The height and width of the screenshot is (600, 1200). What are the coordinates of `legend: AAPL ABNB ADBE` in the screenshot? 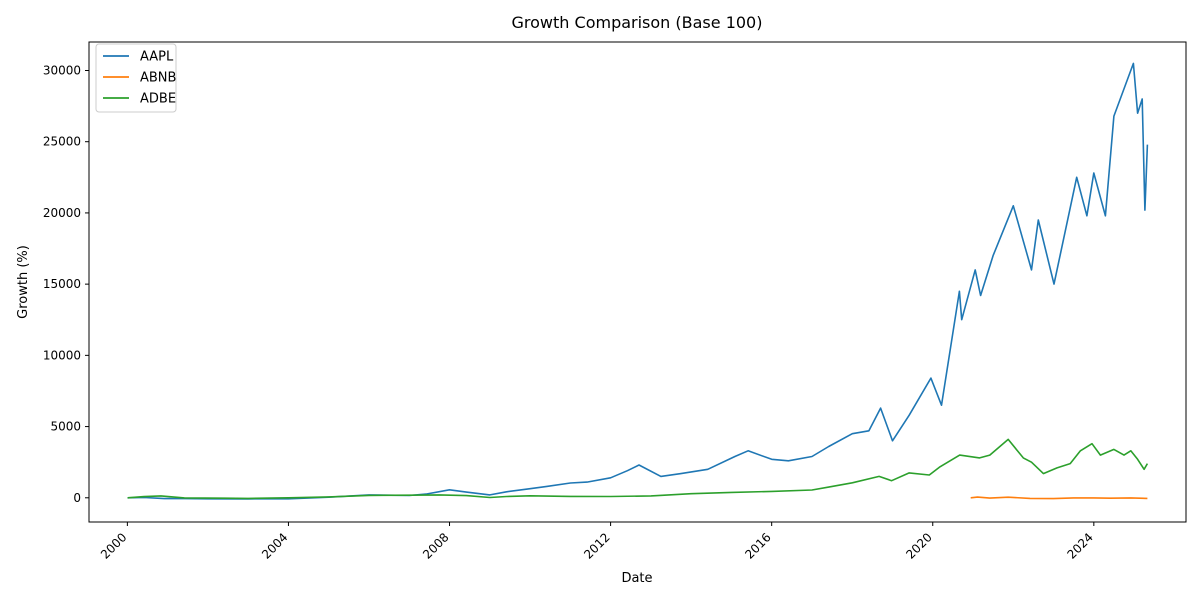 It's located at (136, 78).